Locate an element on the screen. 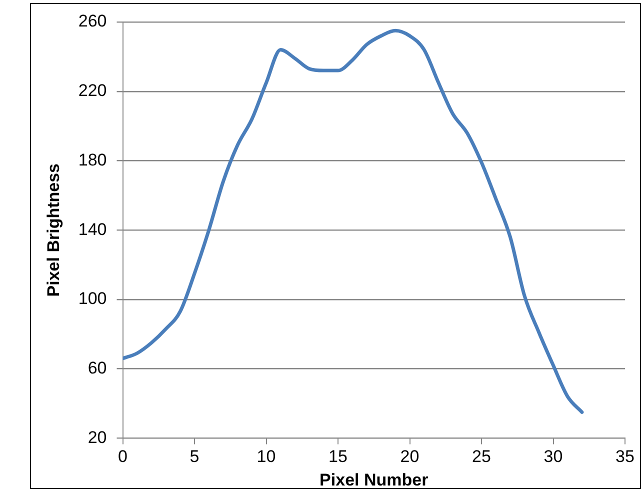 Image resolution: width=641 pixels, height=491 pixels. x-tick-label: 15 is located at coordinates (338, 456).